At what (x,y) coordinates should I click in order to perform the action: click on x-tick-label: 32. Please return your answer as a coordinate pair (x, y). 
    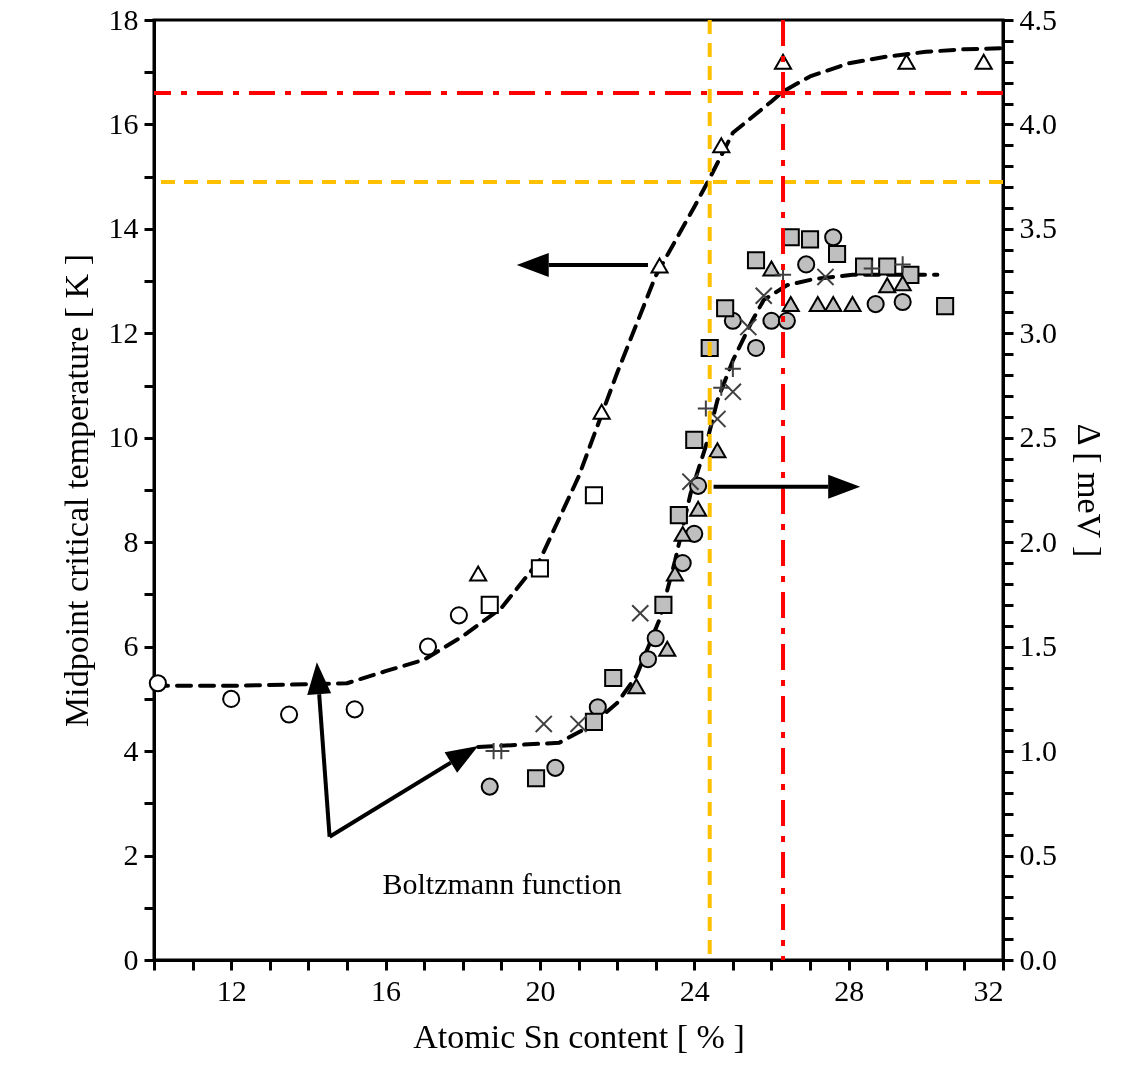
    Looking at the image, I should click on (988, 990).